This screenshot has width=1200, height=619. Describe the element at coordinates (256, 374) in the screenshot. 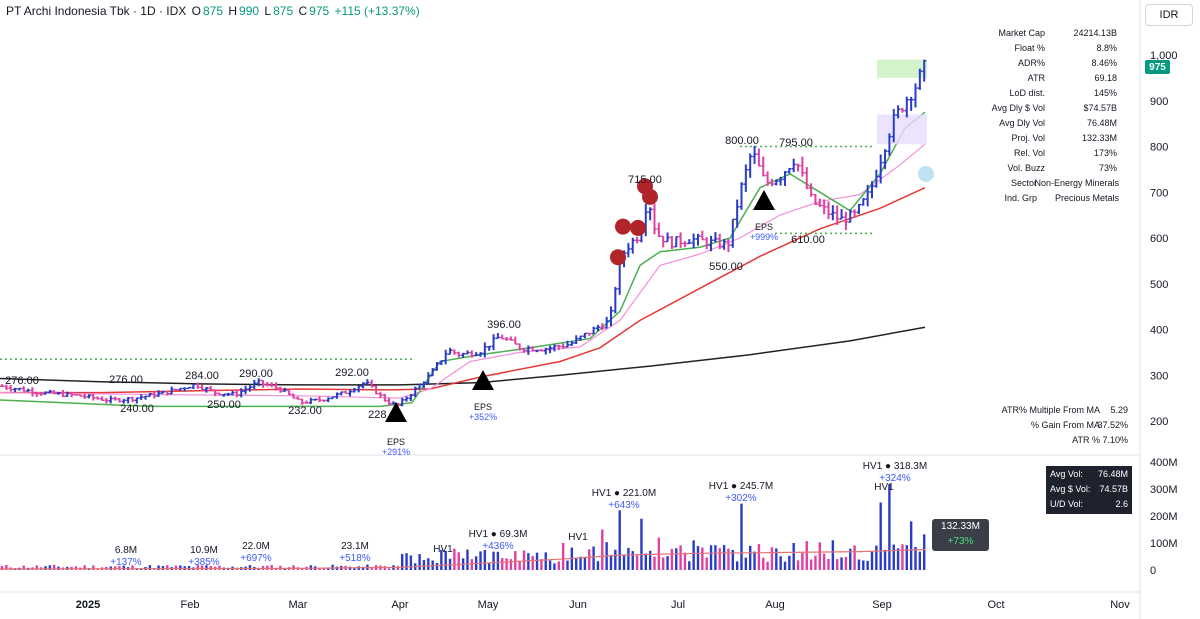

I see `price-label: 290.00` at that location.